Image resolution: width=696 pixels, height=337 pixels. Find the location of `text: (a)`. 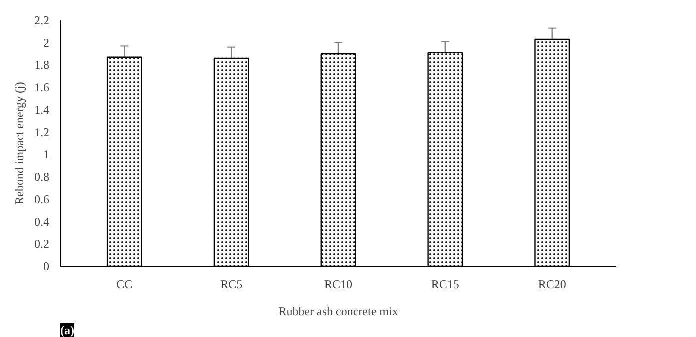

text: (a) is located at coordinates (67, 330).